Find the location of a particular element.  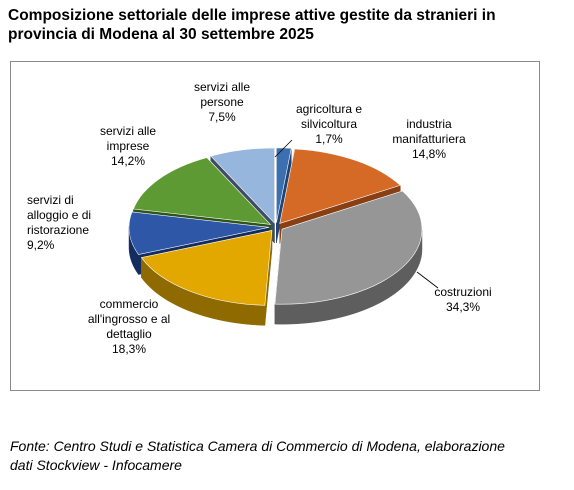

slice-label-costruzioni: costruzioni 34,3% is located at coordinates (462, 299).